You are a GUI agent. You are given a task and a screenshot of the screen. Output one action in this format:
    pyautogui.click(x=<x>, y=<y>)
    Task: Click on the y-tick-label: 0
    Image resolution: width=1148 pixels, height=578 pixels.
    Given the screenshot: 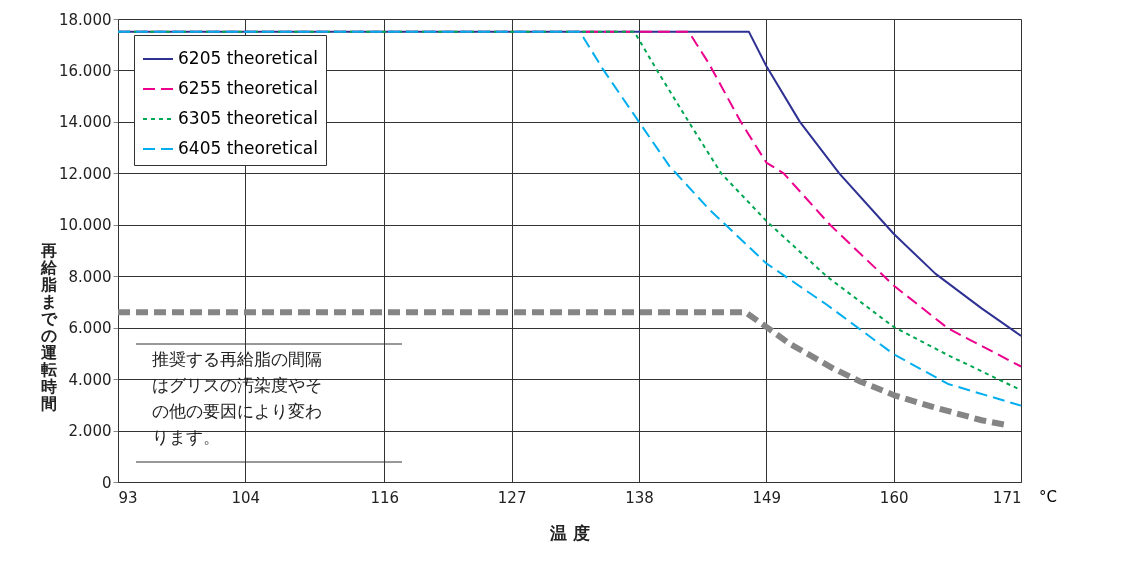 What is the action you would take?
    pyautogui.click(x=106, y=482)
    